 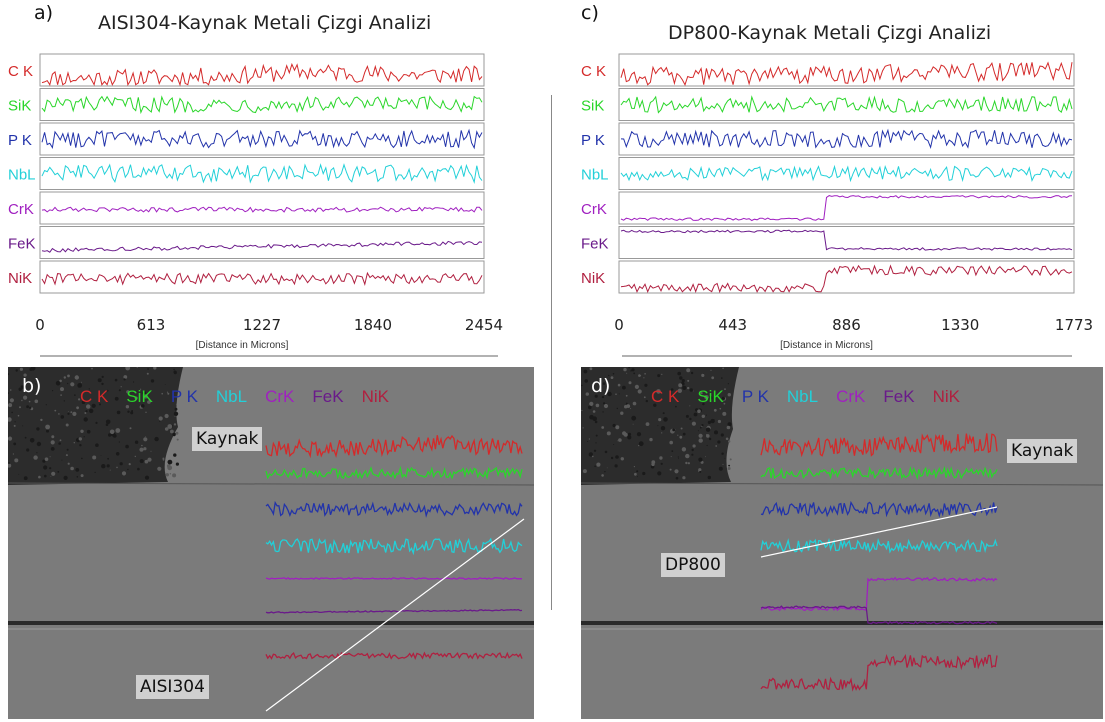 I want to click on overlay-profile-nik, so click(x=394, y=655).